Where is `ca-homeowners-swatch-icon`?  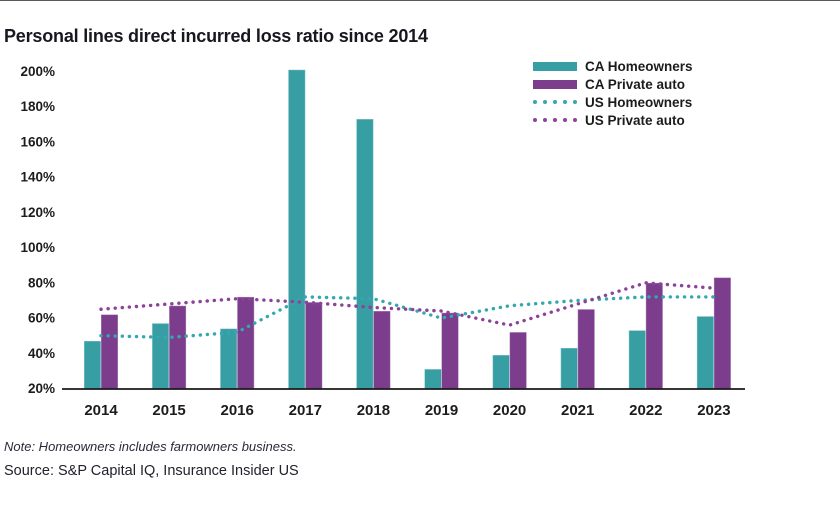 ca-homeowners-swatch-icon is located at coordinates (555, 66).